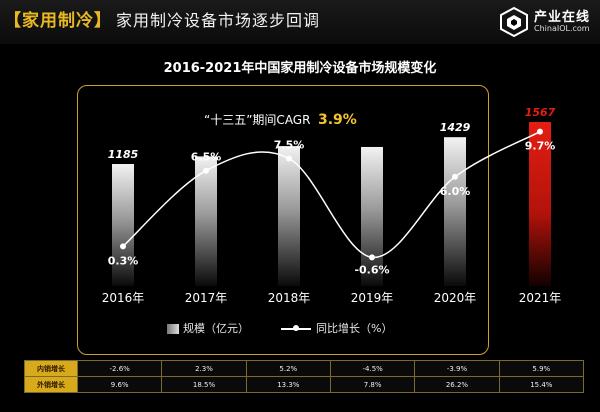  What do you see at coordinates (288, 368) in the screenshot?
I see `table-cell: 5.2%` at bounding box center [288, 368].